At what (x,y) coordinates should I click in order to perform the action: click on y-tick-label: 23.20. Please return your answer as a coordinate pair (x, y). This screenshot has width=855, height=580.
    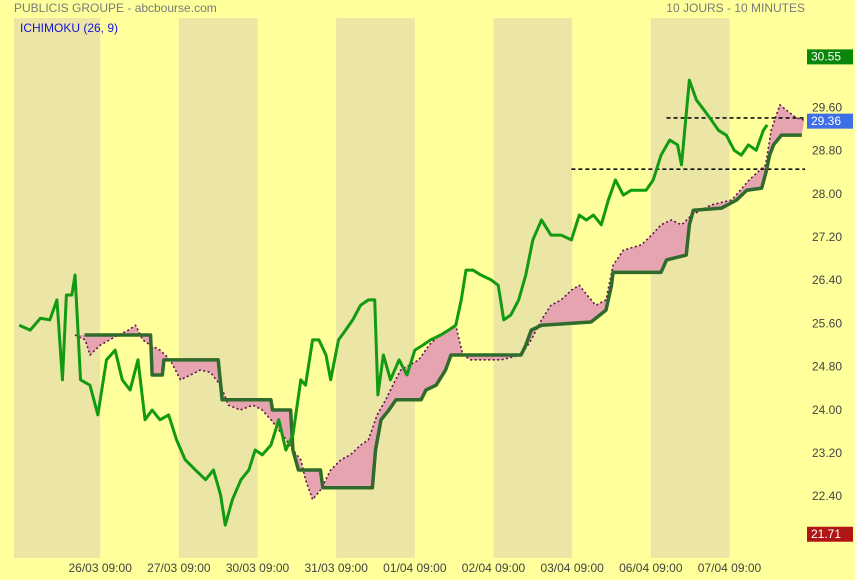
    Looking at the image, I should click on (827, 453).